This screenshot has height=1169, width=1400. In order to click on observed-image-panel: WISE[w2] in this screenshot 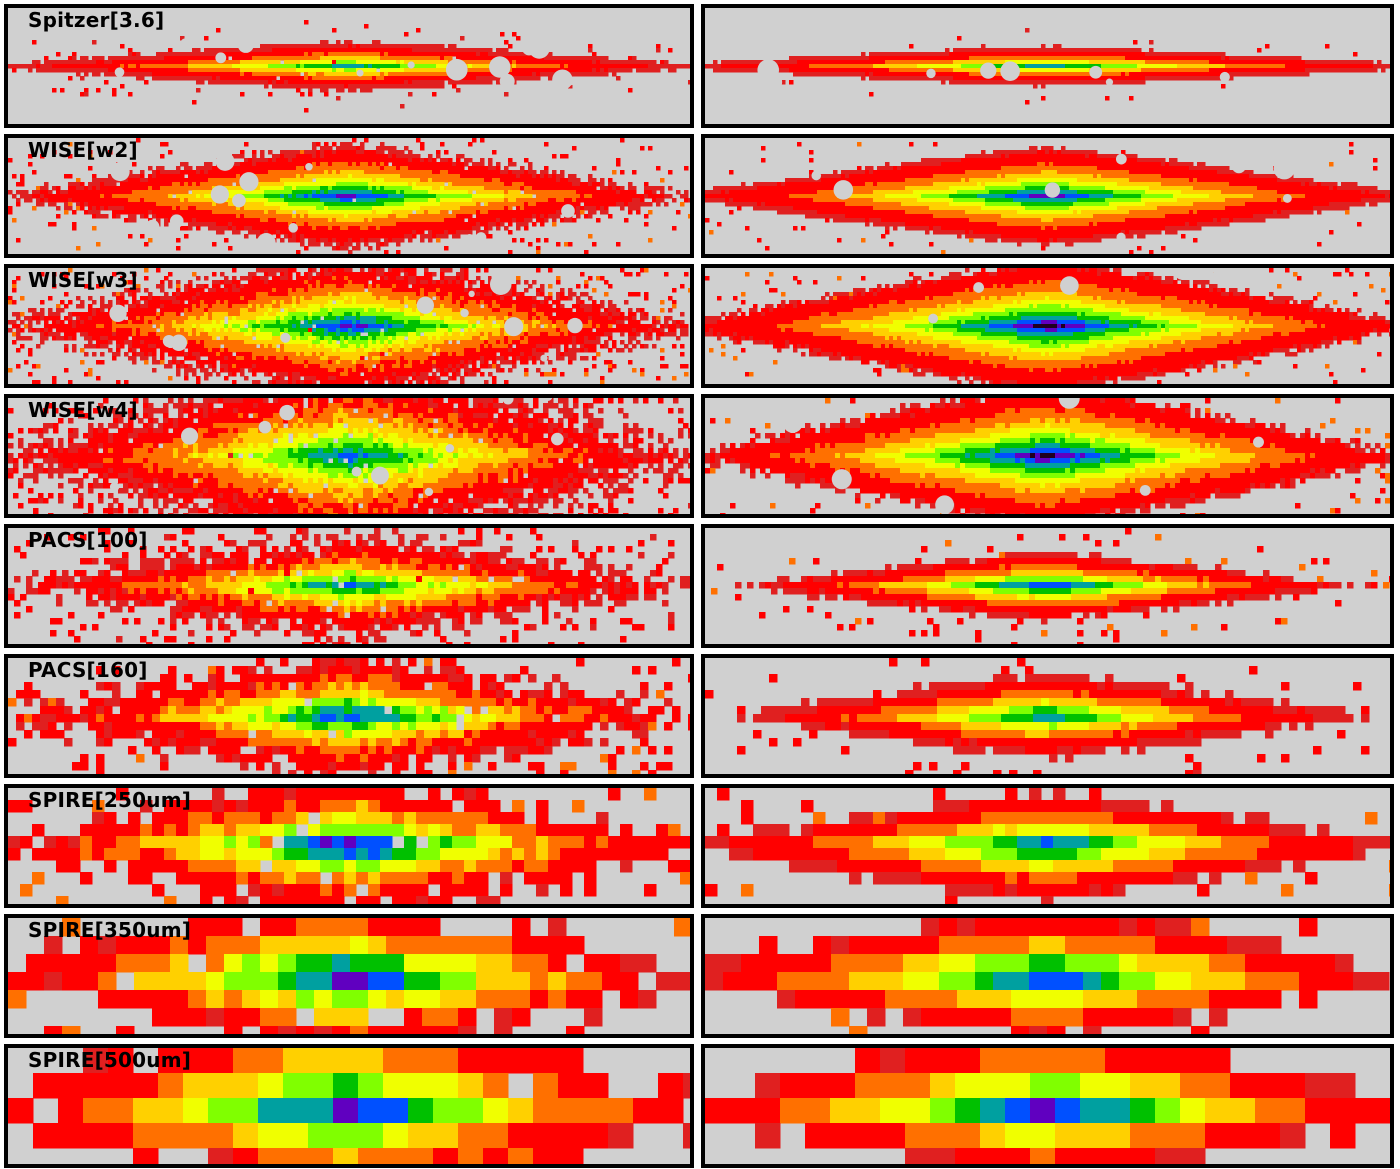, I will do `click(349, 196)`.